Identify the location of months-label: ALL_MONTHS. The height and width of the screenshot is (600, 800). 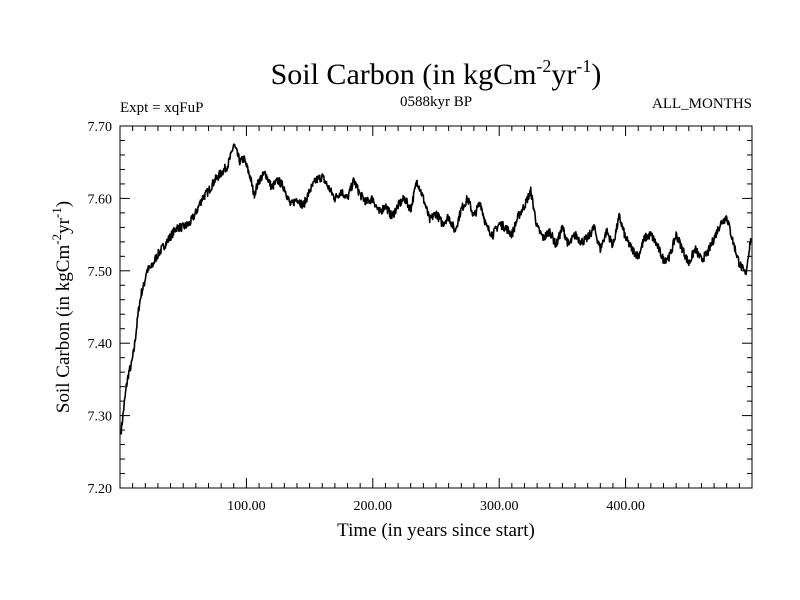
(702, 104).